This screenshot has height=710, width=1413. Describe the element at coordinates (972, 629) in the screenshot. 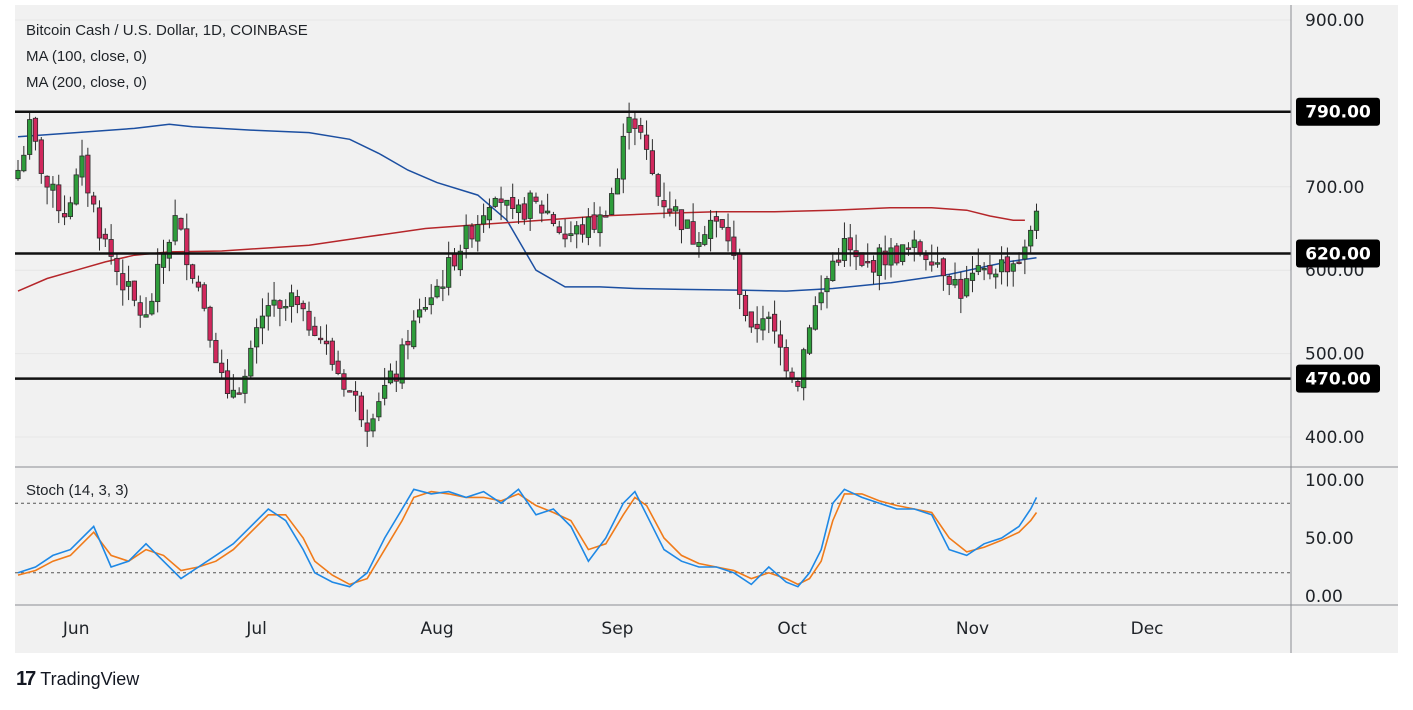

I see `x-tick-label: Nov` at that location.